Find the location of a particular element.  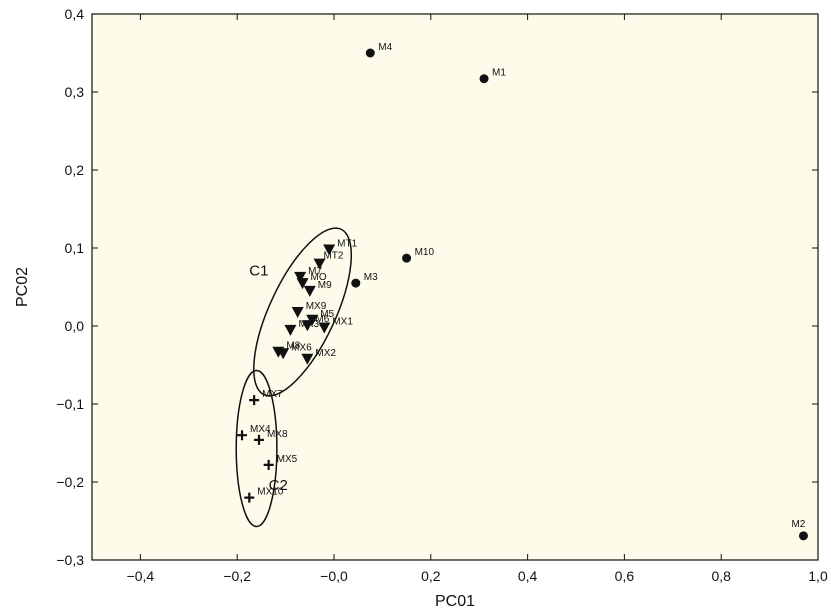

point-label-mt2: MT2 is located at coordinates (333, 256).